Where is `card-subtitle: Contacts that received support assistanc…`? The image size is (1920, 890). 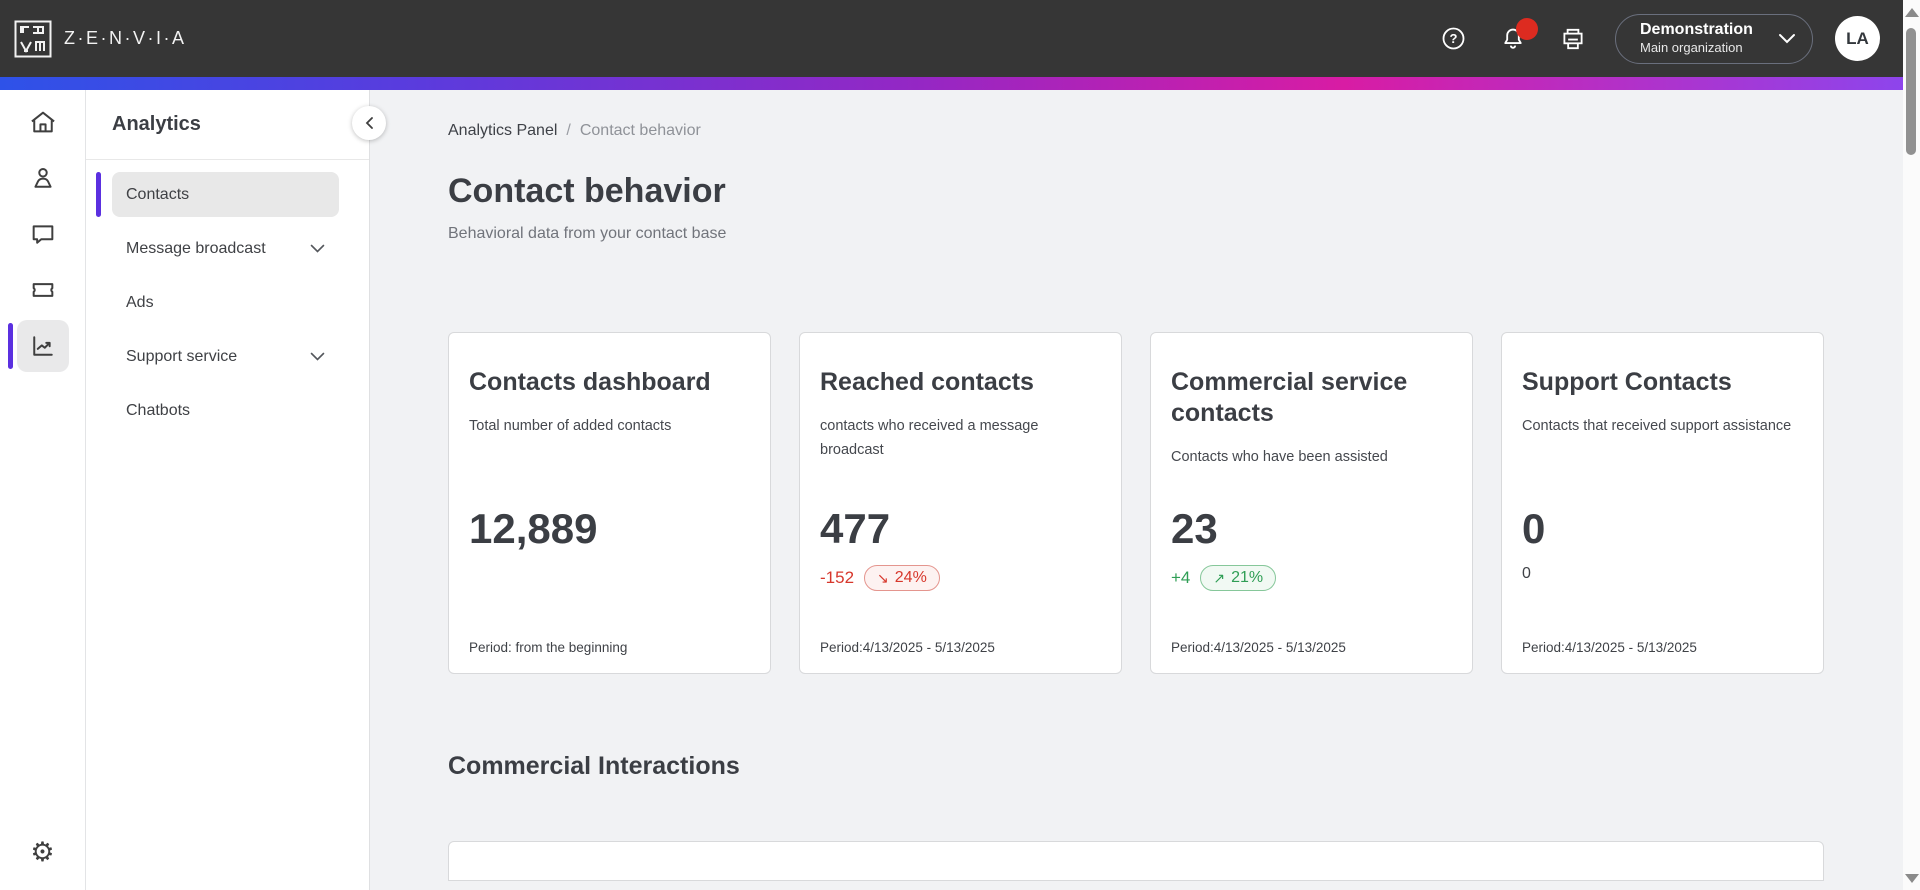
card-subtitle: Contacts that received support assistanc… is located at coordinates (1657, 426).